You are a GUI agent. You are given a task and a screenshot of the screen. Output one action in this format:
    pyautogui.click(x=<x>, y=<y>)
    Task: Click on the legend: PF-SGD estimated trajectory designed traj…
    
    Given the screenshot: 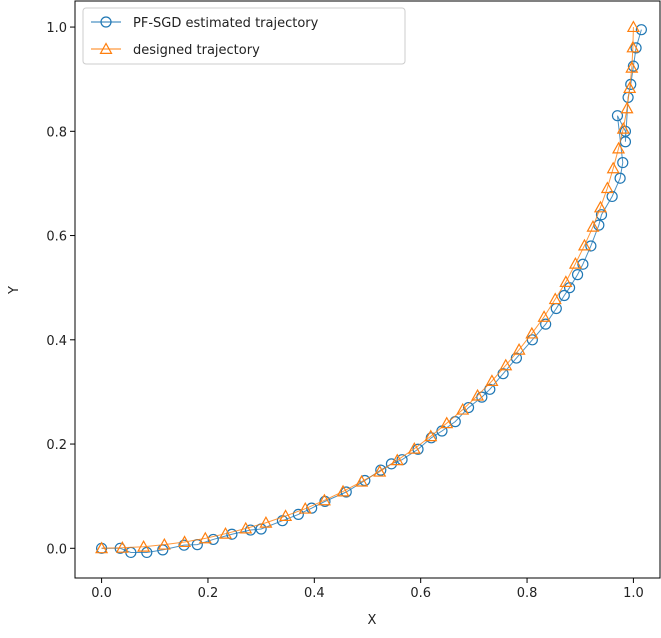 What is the action you would take?
    pyautogui.click(x=244, y=36)
    